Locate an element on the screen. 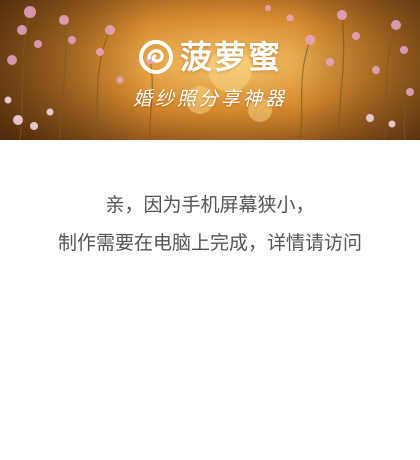  notice-line-2: 制作需要在电脑上完成，详情请访问 is located at coordinates (209, 243).